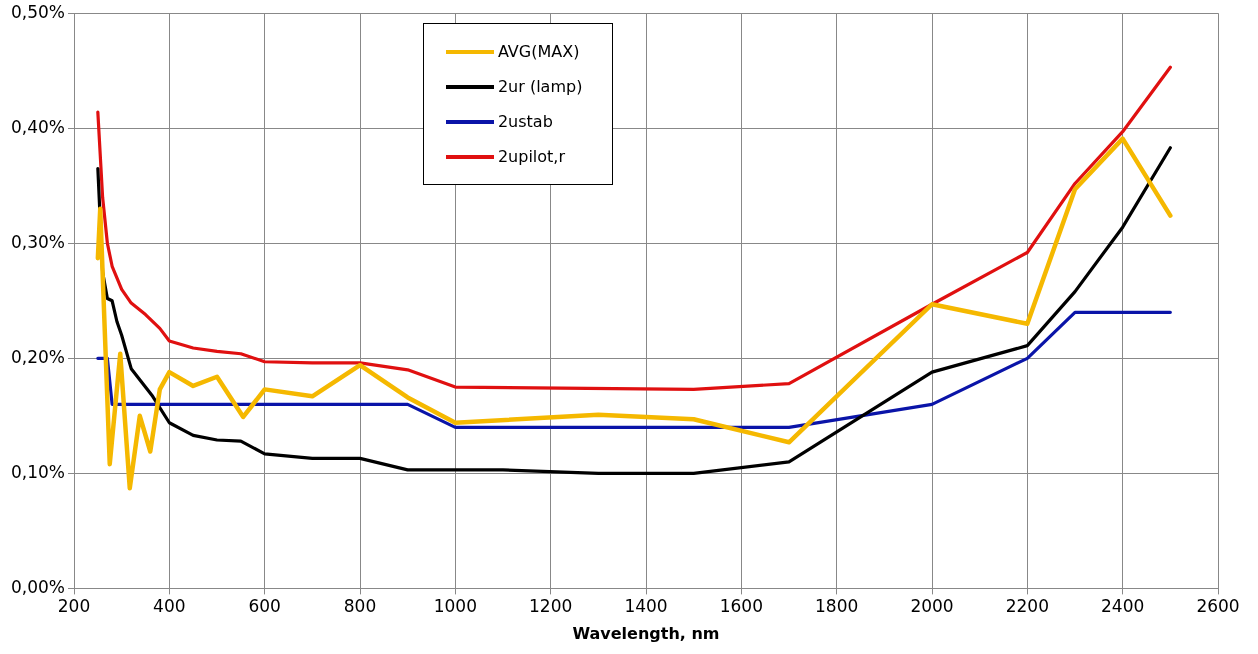 The image size is (1258, 654). Describe the element at coordinates (74, 606) in the screenshot. I see `x-tick-label: 200` at that location.